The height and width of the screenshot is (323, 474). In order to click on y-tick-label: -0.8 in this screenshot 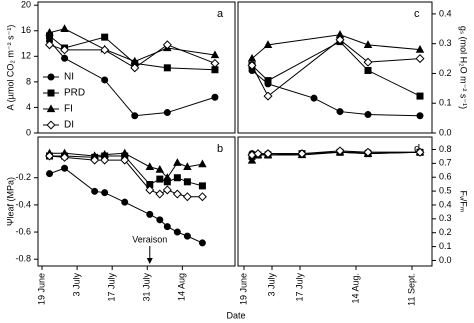, I will do `click(23, 259)`.